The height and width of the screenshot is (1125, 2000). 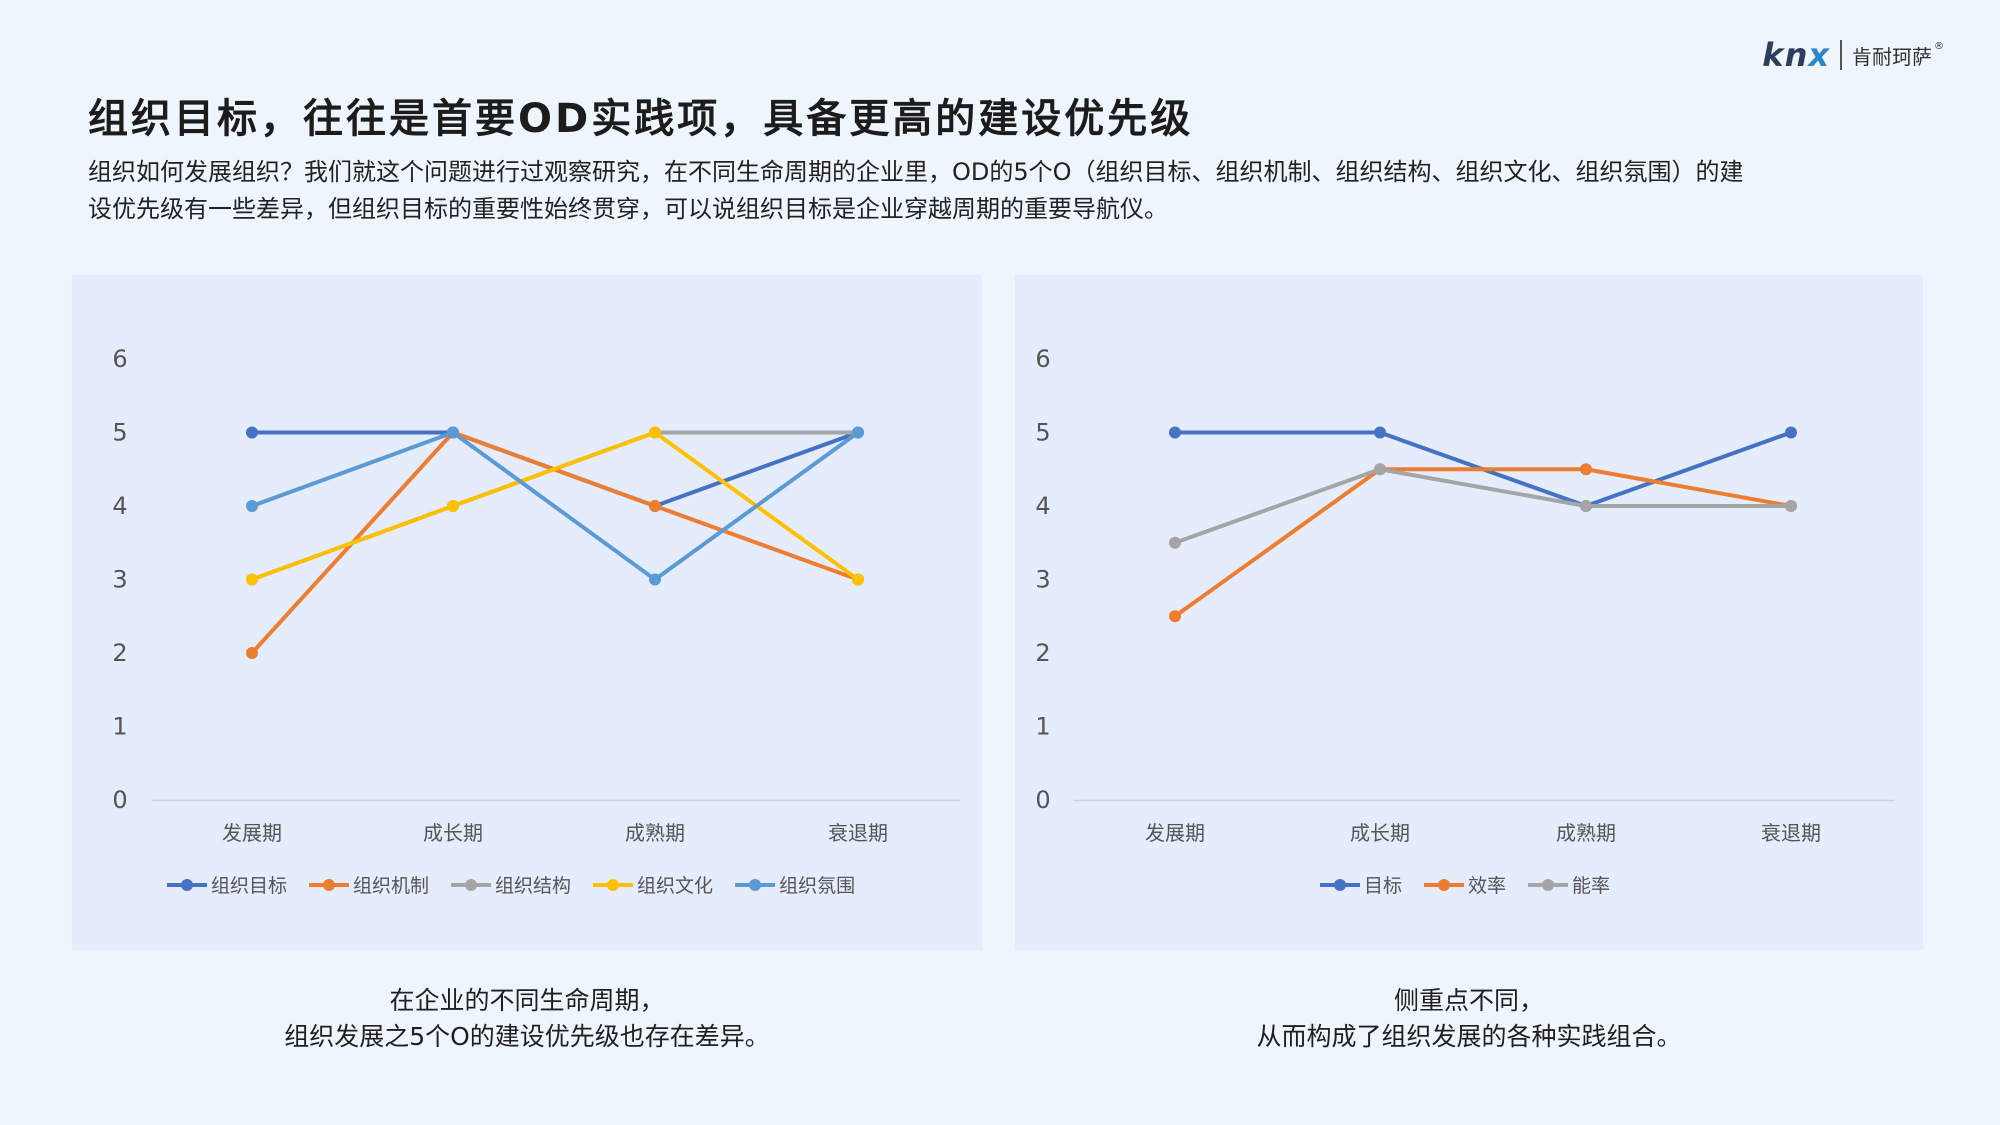 I want to click on legend-item: 组织机制, so click(x=369, y=886).